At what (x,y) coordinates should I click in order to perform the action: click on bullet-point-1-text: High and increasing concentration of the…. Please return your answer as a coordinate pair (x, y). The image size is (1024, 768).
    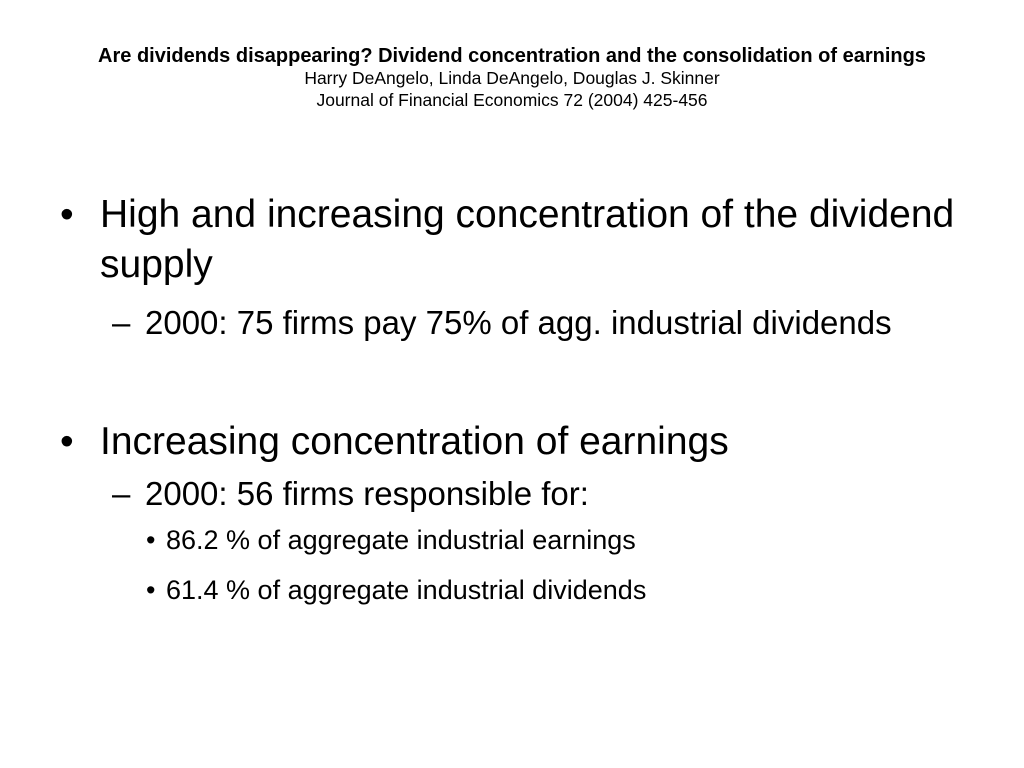
    Looking at the image, I should click on (527, 239).